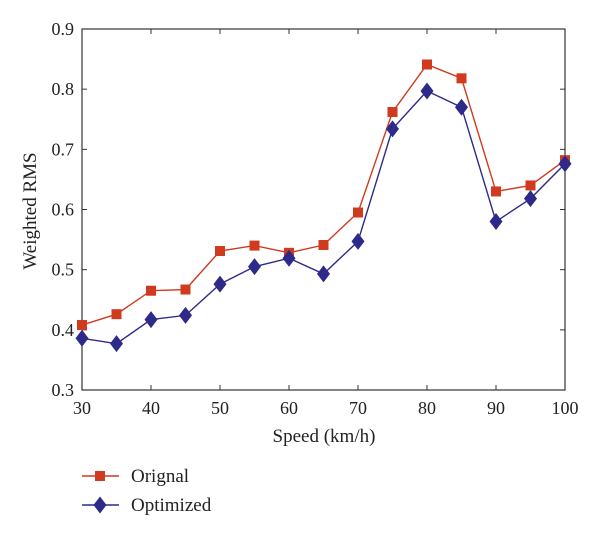 The image size is (600, 537). I want to click on y-tick-label: 0.4, so click(63, 330).